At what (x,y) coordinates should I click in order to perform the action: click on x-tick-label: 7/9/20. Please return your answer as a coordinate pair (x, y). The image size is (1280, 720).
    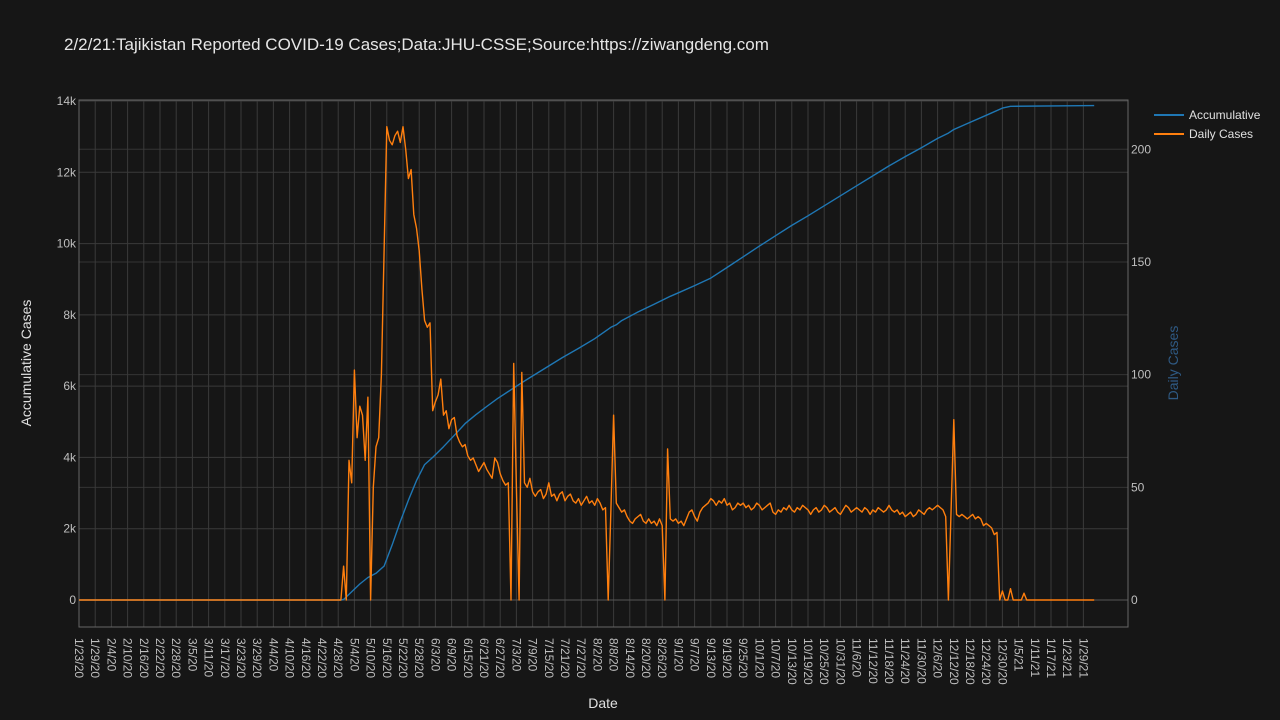
    Looking at the image, I should click on (533, 655).